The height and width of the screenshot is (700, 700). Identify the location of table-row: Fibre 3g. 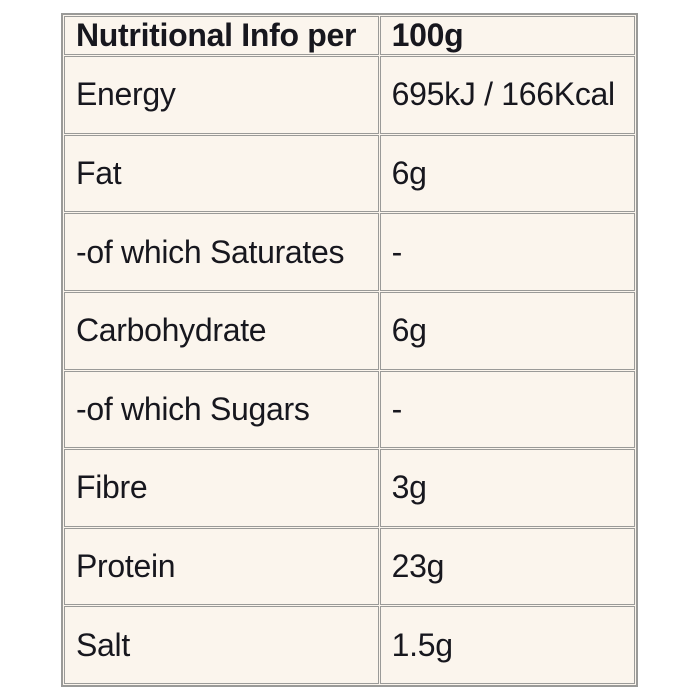
(349, 488).